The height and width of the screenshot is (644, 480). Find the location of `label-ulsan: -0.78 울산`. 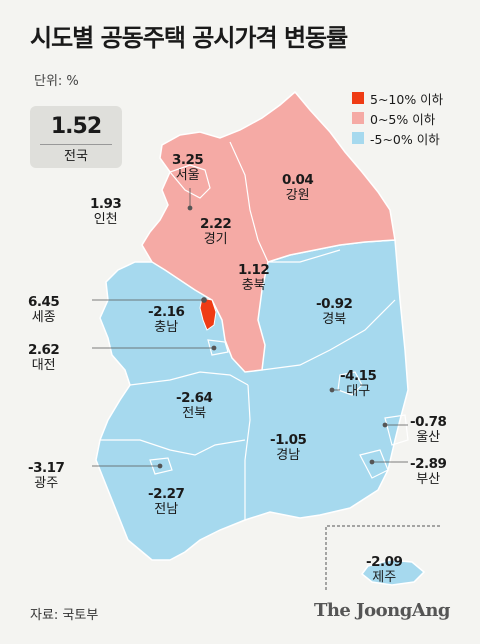

label-ulsan: -0.78 울산 is located at coordinates (428, 430).